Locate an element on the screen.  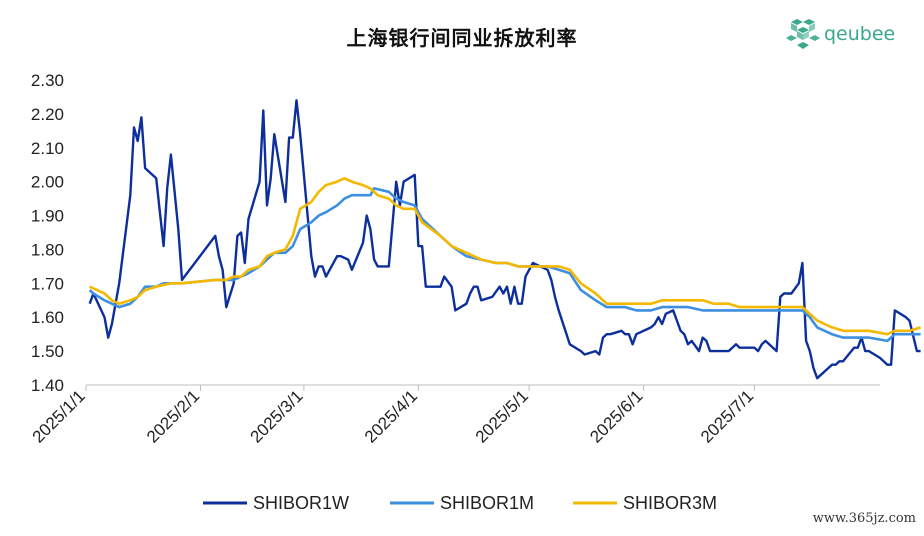
cube-cluster-icon is located at coordinates (803, 34).